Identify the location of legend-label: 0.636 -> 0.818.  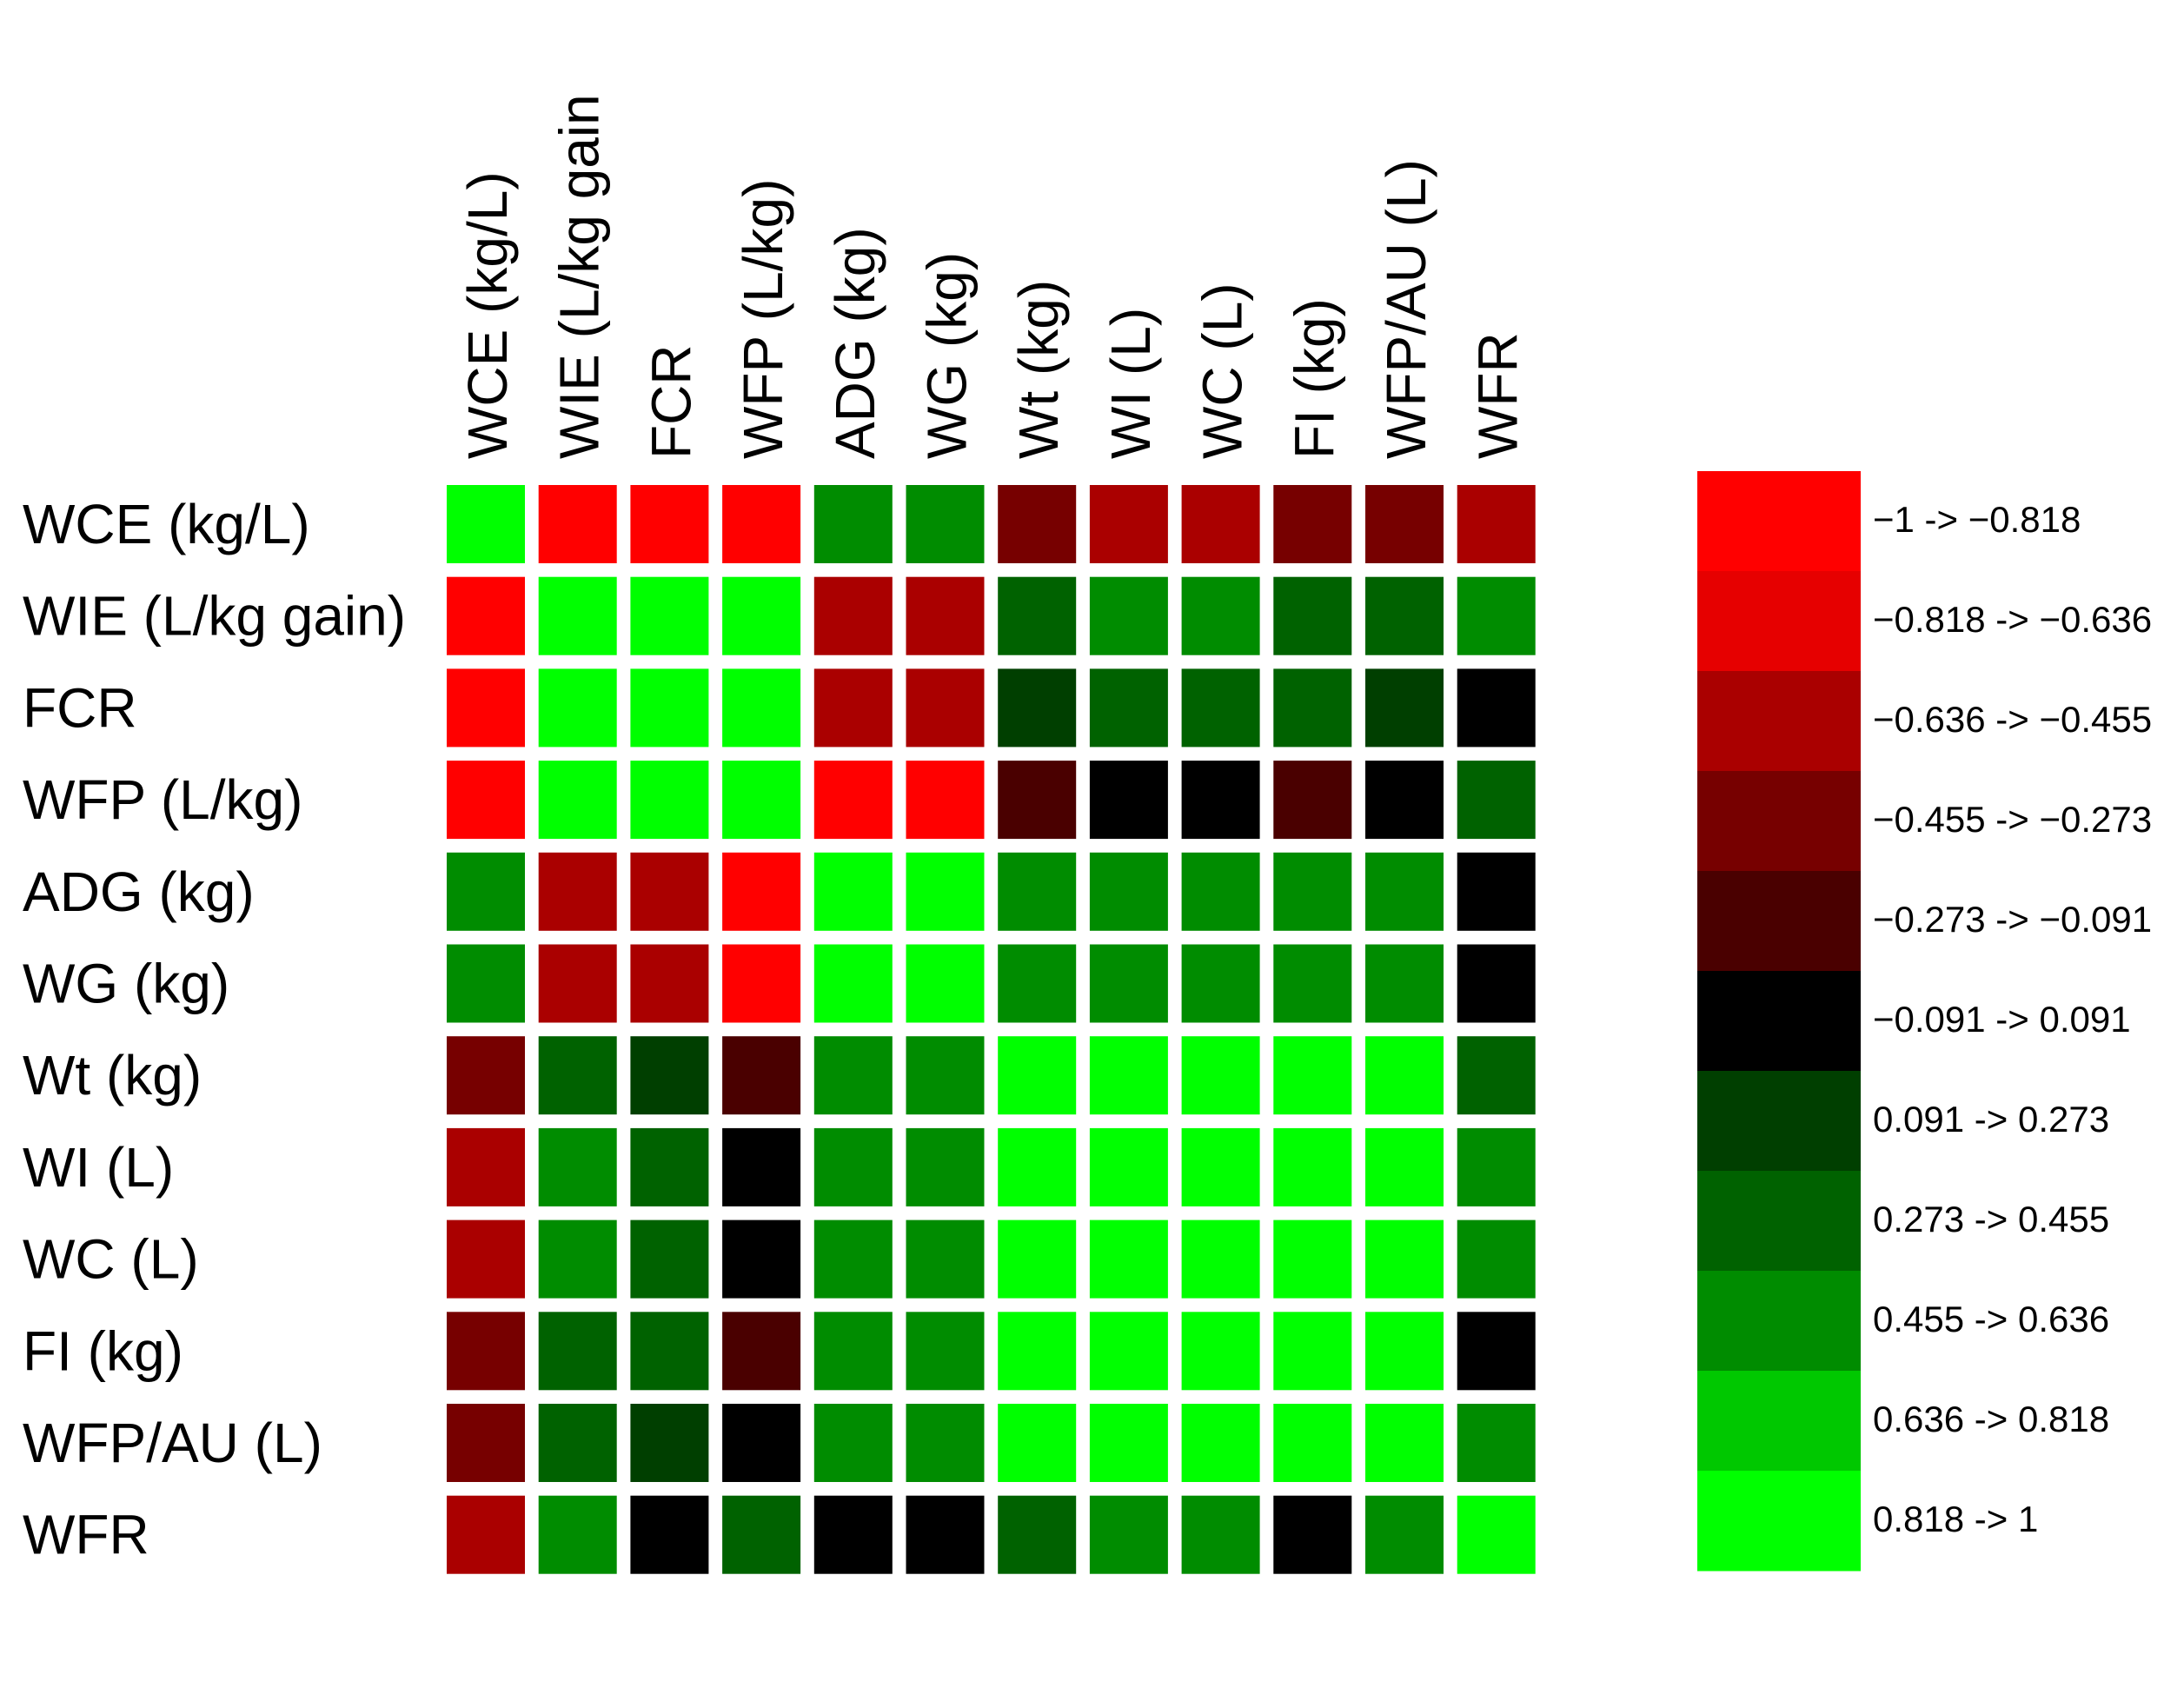
(1991, 1419).